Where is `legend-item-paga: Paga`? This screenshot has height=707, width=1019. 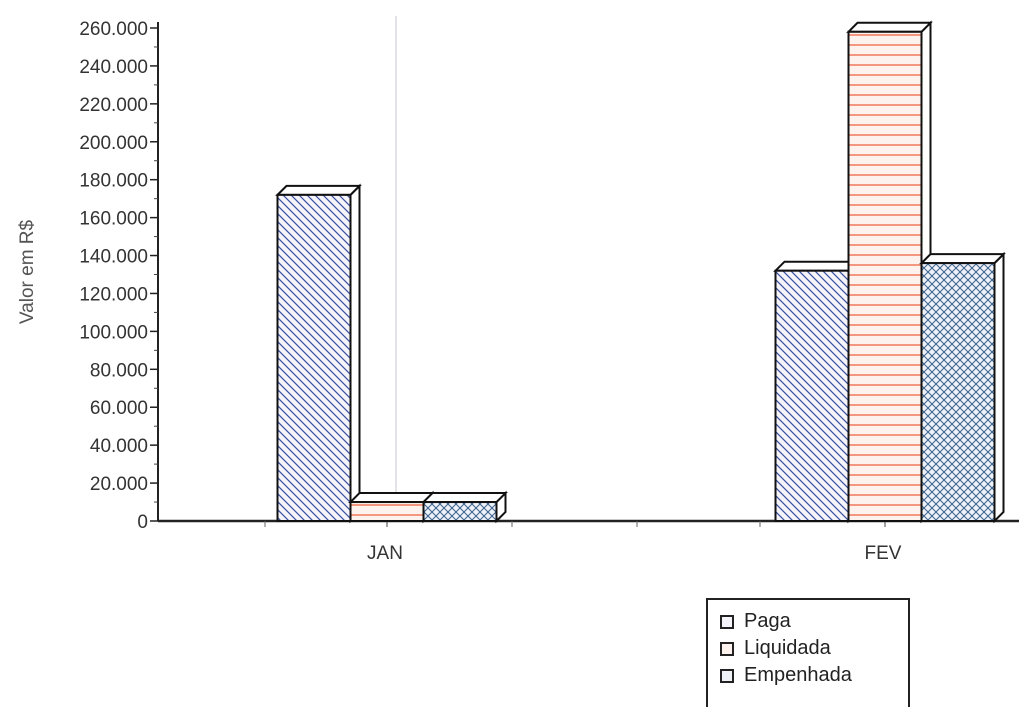 legend-item-paga: Paga is located at coordinates (814, 621).